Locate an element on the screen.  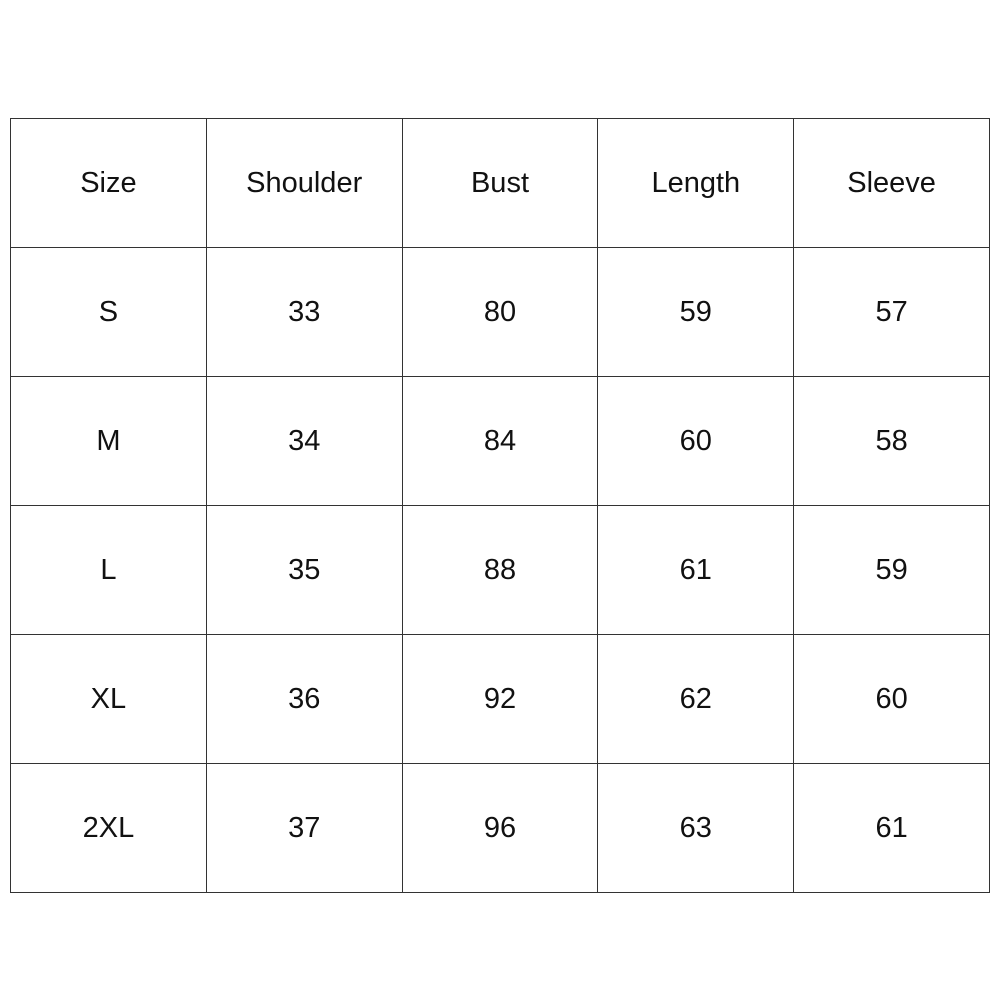
table-cell: 36 is located at coordinates (304, 699).